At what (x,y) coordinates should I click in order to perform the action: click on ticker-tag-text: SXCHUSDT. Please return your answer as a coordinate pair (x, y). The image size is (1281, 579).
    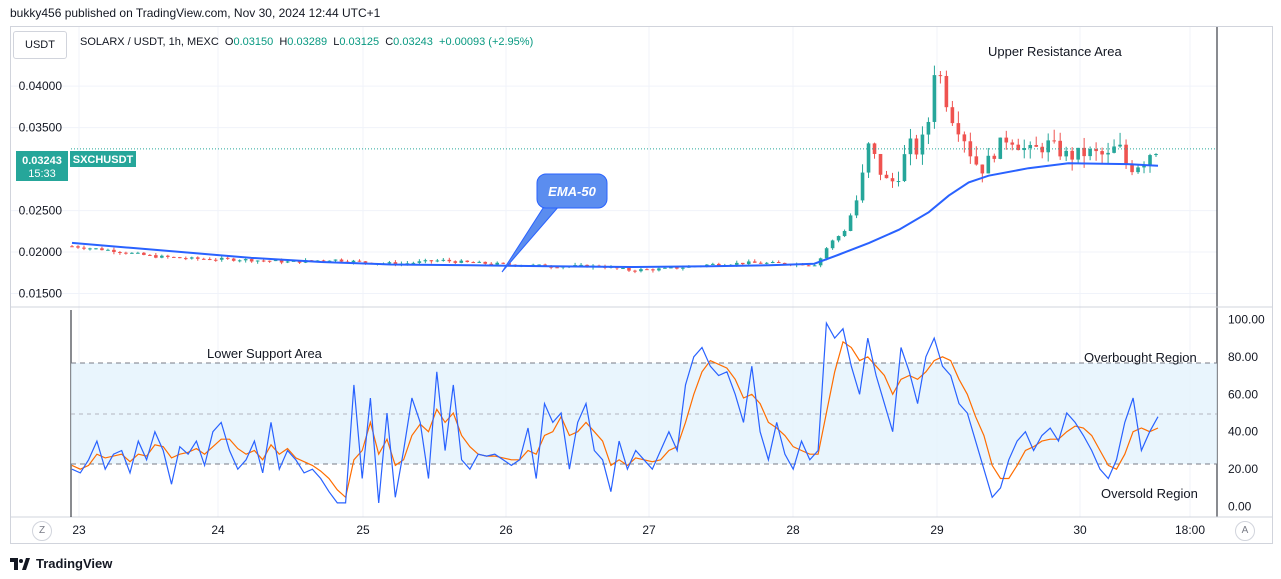
    Looking at the image, I should click on (103, 160).